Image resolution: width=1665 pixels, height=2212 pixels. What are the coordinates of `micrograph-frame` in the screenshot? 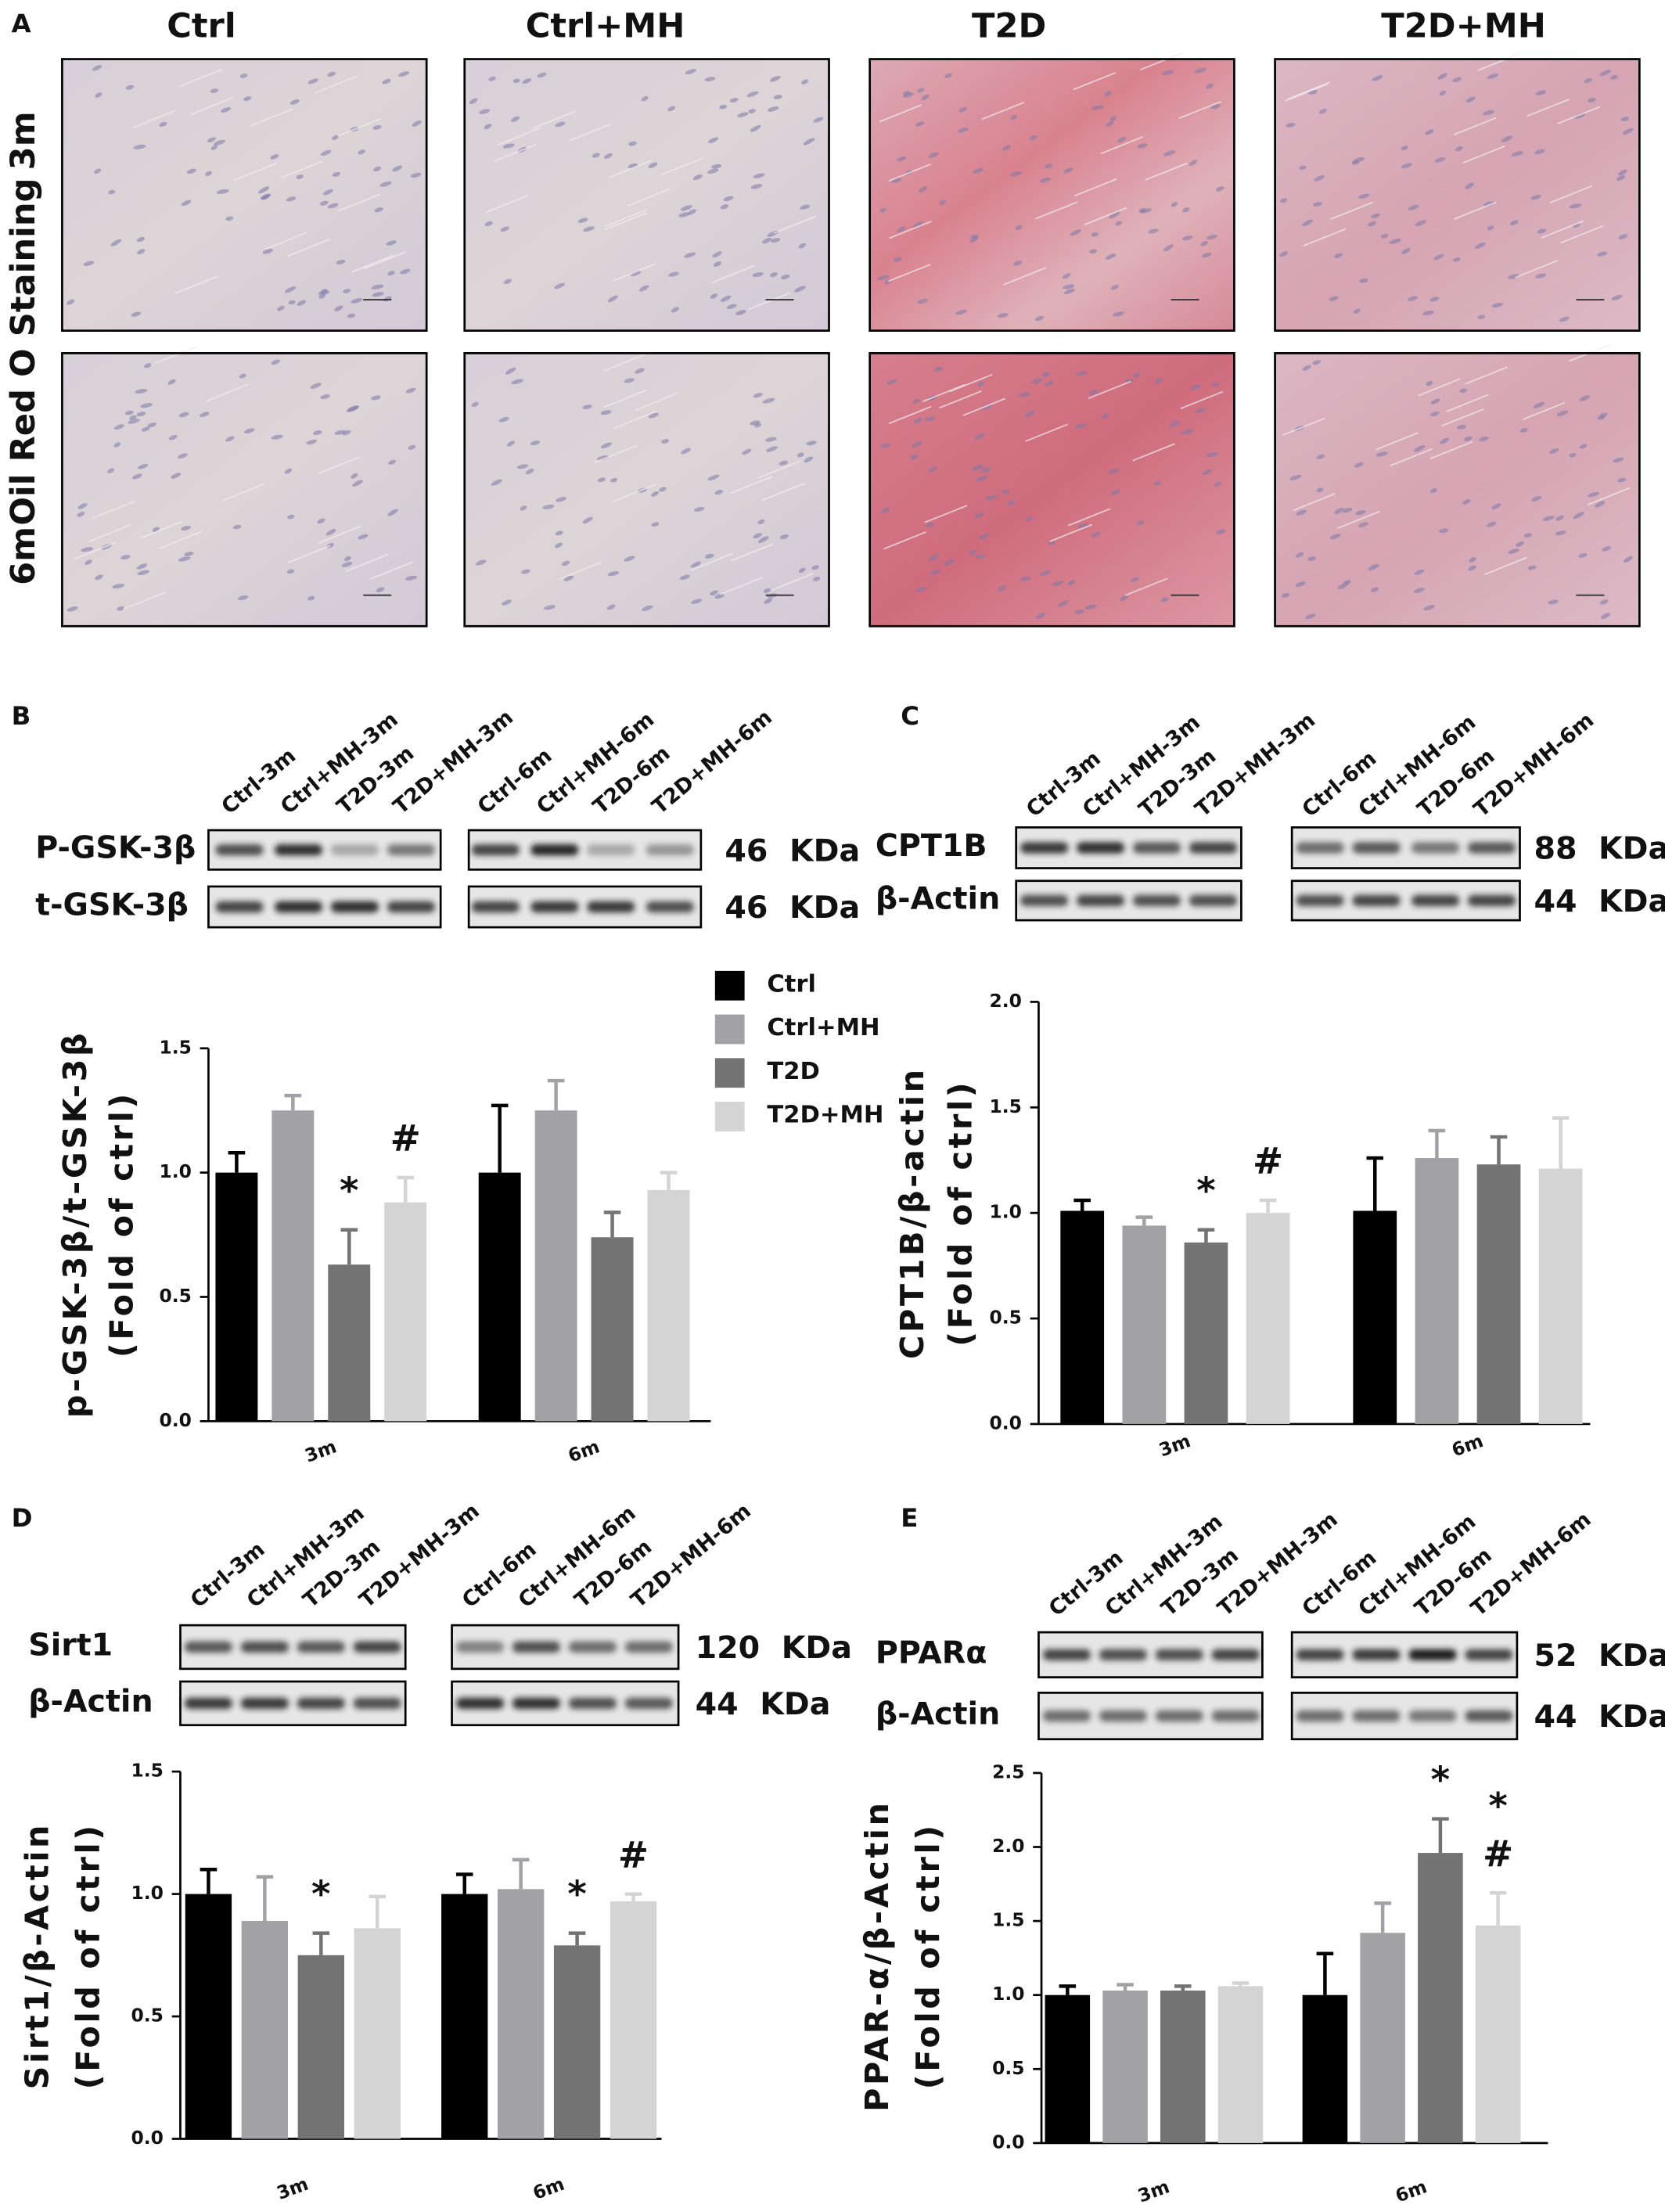 It's located at (1457, 490).